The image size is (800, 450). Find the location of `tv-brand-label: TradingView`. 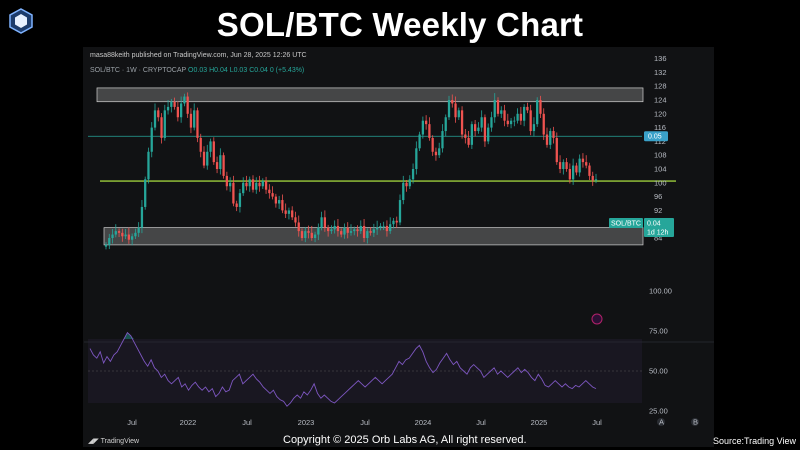

tv-brand-label: TradingView is located at coordinates (120, 441).